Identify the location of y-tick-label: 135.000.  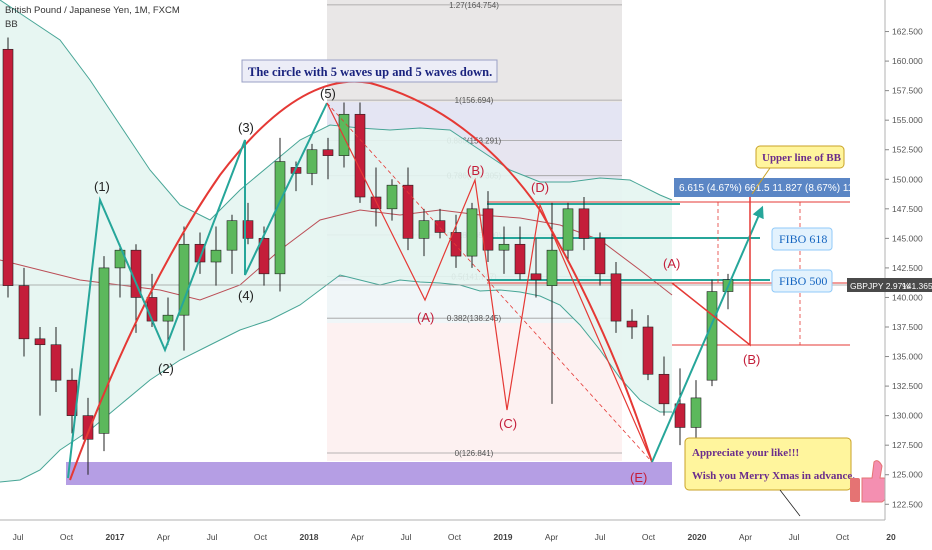
(907, 357).